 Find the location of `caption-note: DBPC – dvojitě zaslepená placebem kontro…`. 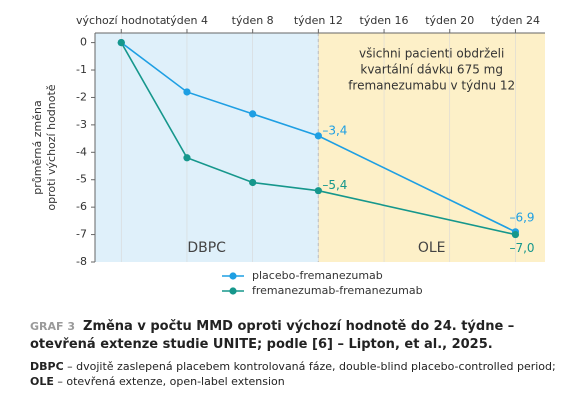

caption-note: DBPC – dvojitě zaslepená placebem kontro… is located at coordinates (297, 366).